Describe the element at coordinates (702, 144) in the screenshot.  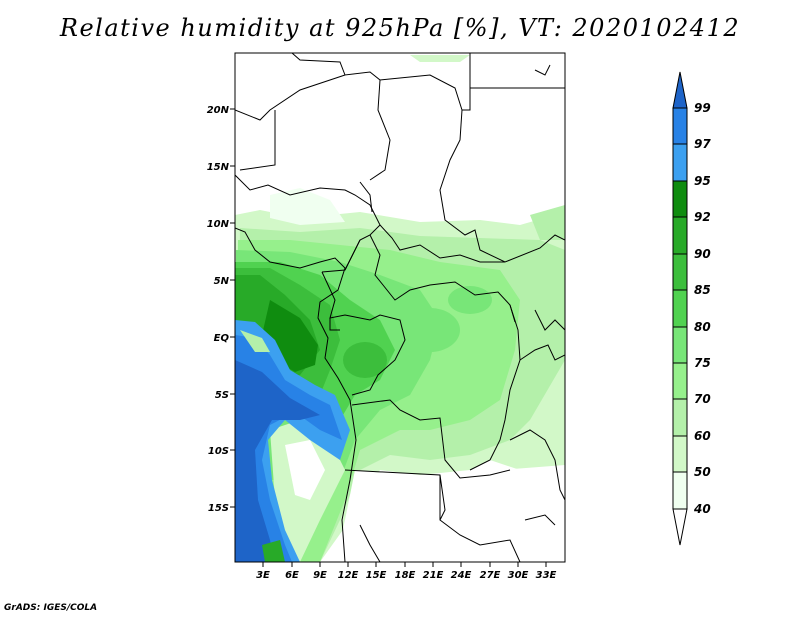
I see `colorbar-label-97: 97` at that location.